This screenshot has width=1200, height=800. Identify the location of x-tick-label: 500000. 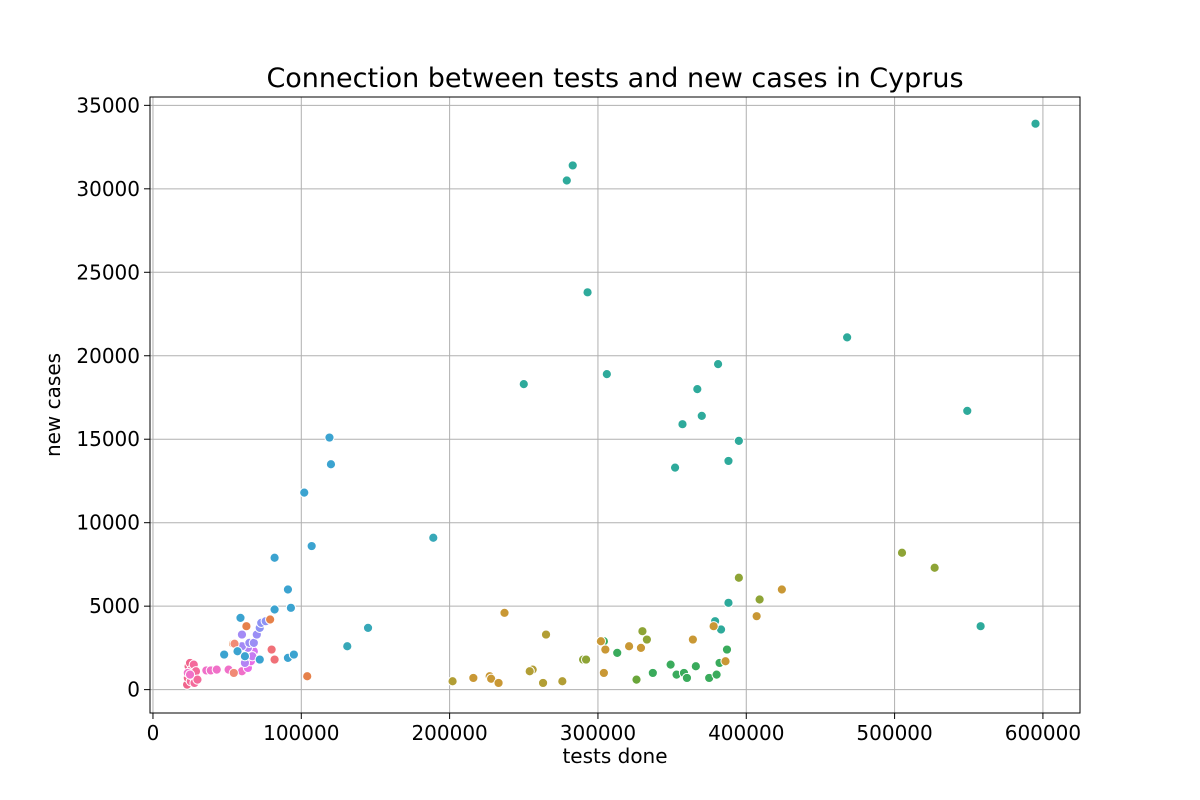
(894, 733).